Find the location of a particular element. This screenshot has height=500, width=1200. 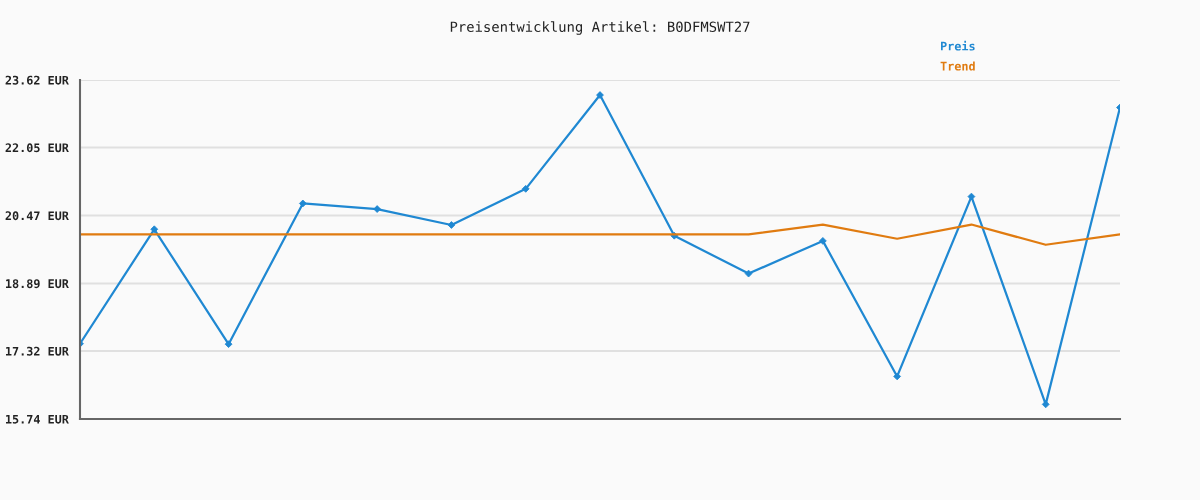

y-tick-label: 23.62 EUR is located at coordinates (37, 80).